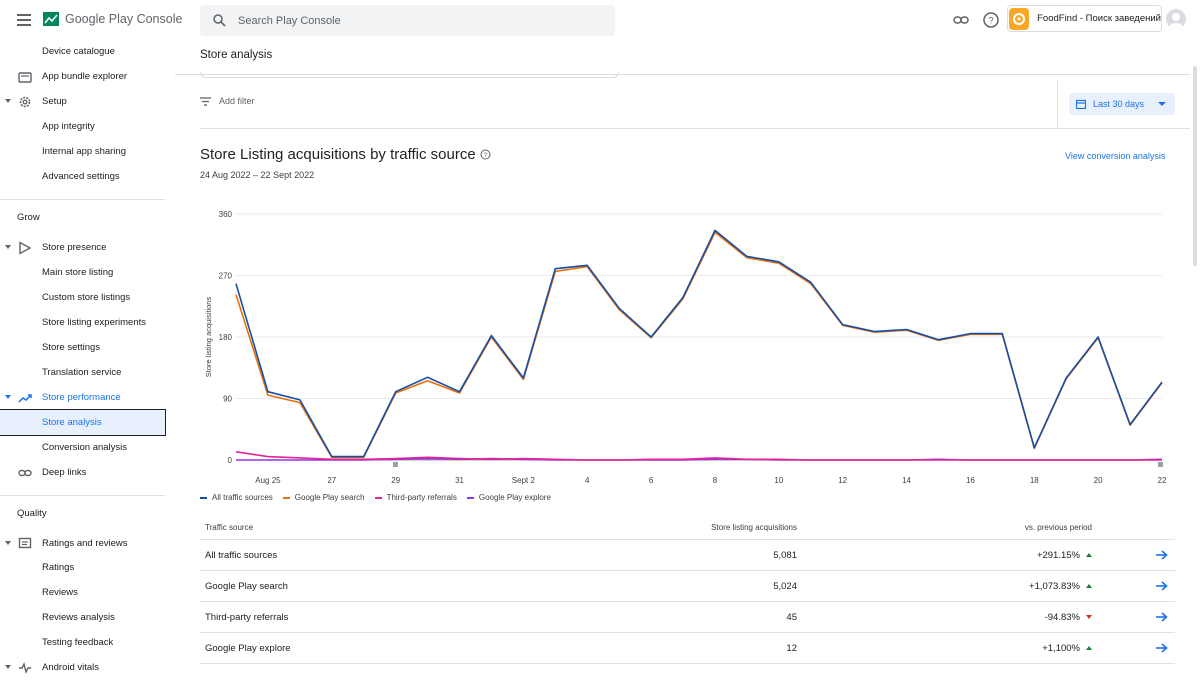 This screenshot has width=1200, height=680. Describe the element at coordinates (1119, 104) in the screenshot. I see `date-range-label: Last 30 days` at that location.